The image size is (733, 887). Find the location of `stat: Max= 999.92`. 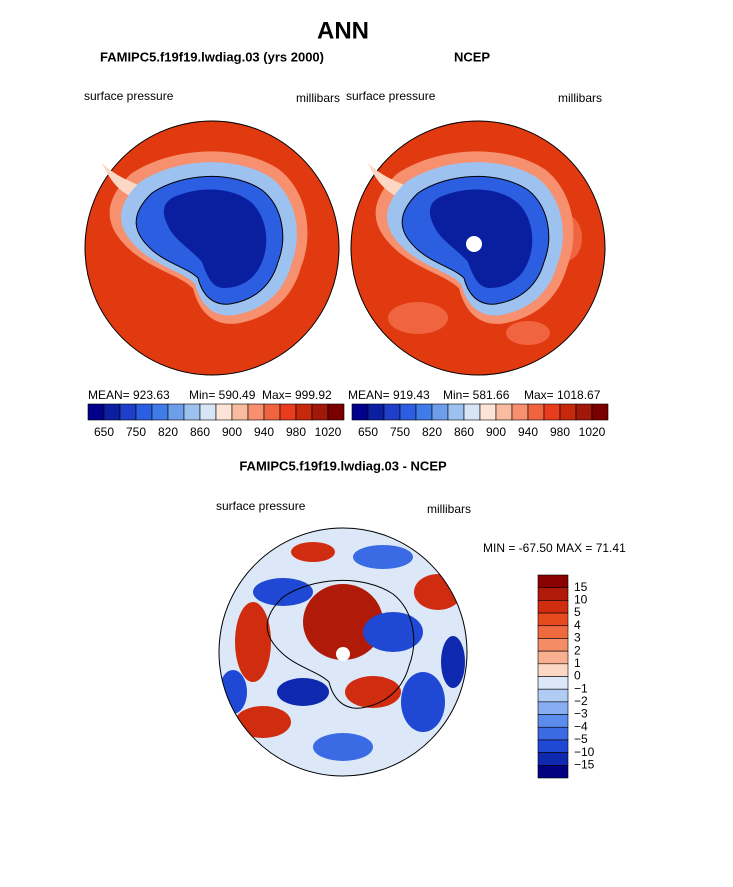

stat: Max= 999.92 is located at coordinates (297, 395).